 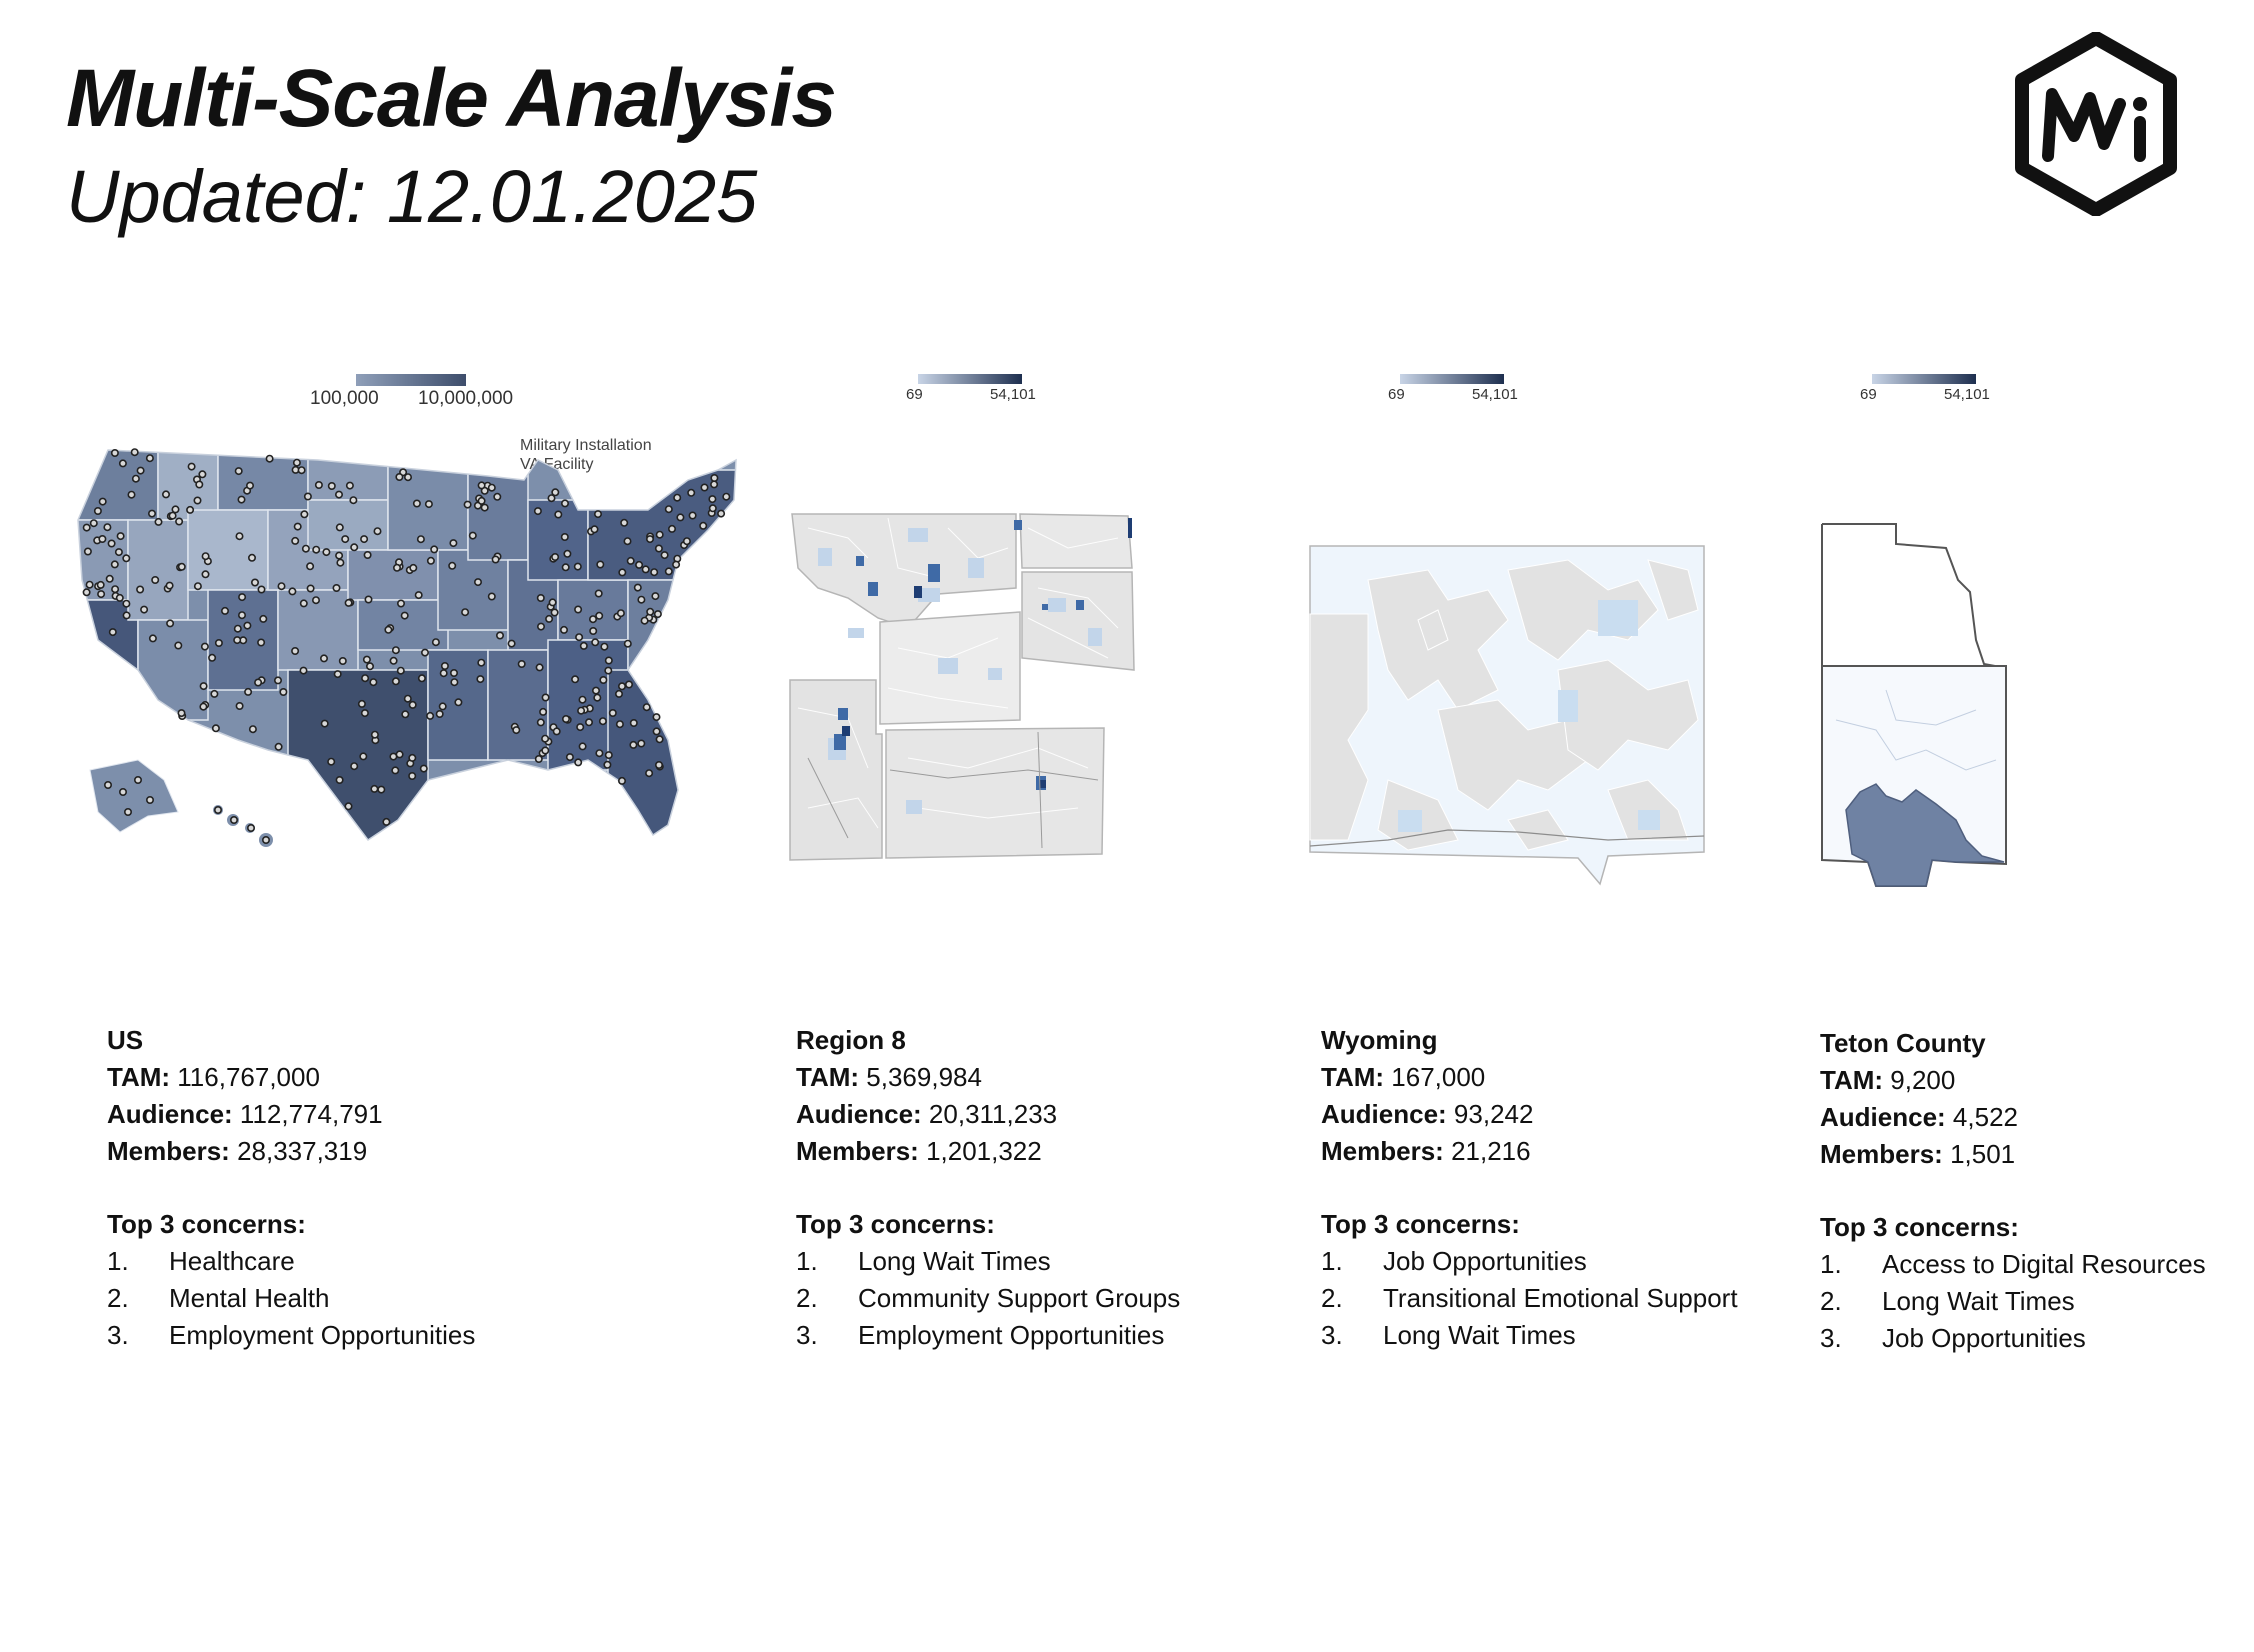 I want to click on concern-item: 2. Long Wait Times, so click(x=1947, y=1301).